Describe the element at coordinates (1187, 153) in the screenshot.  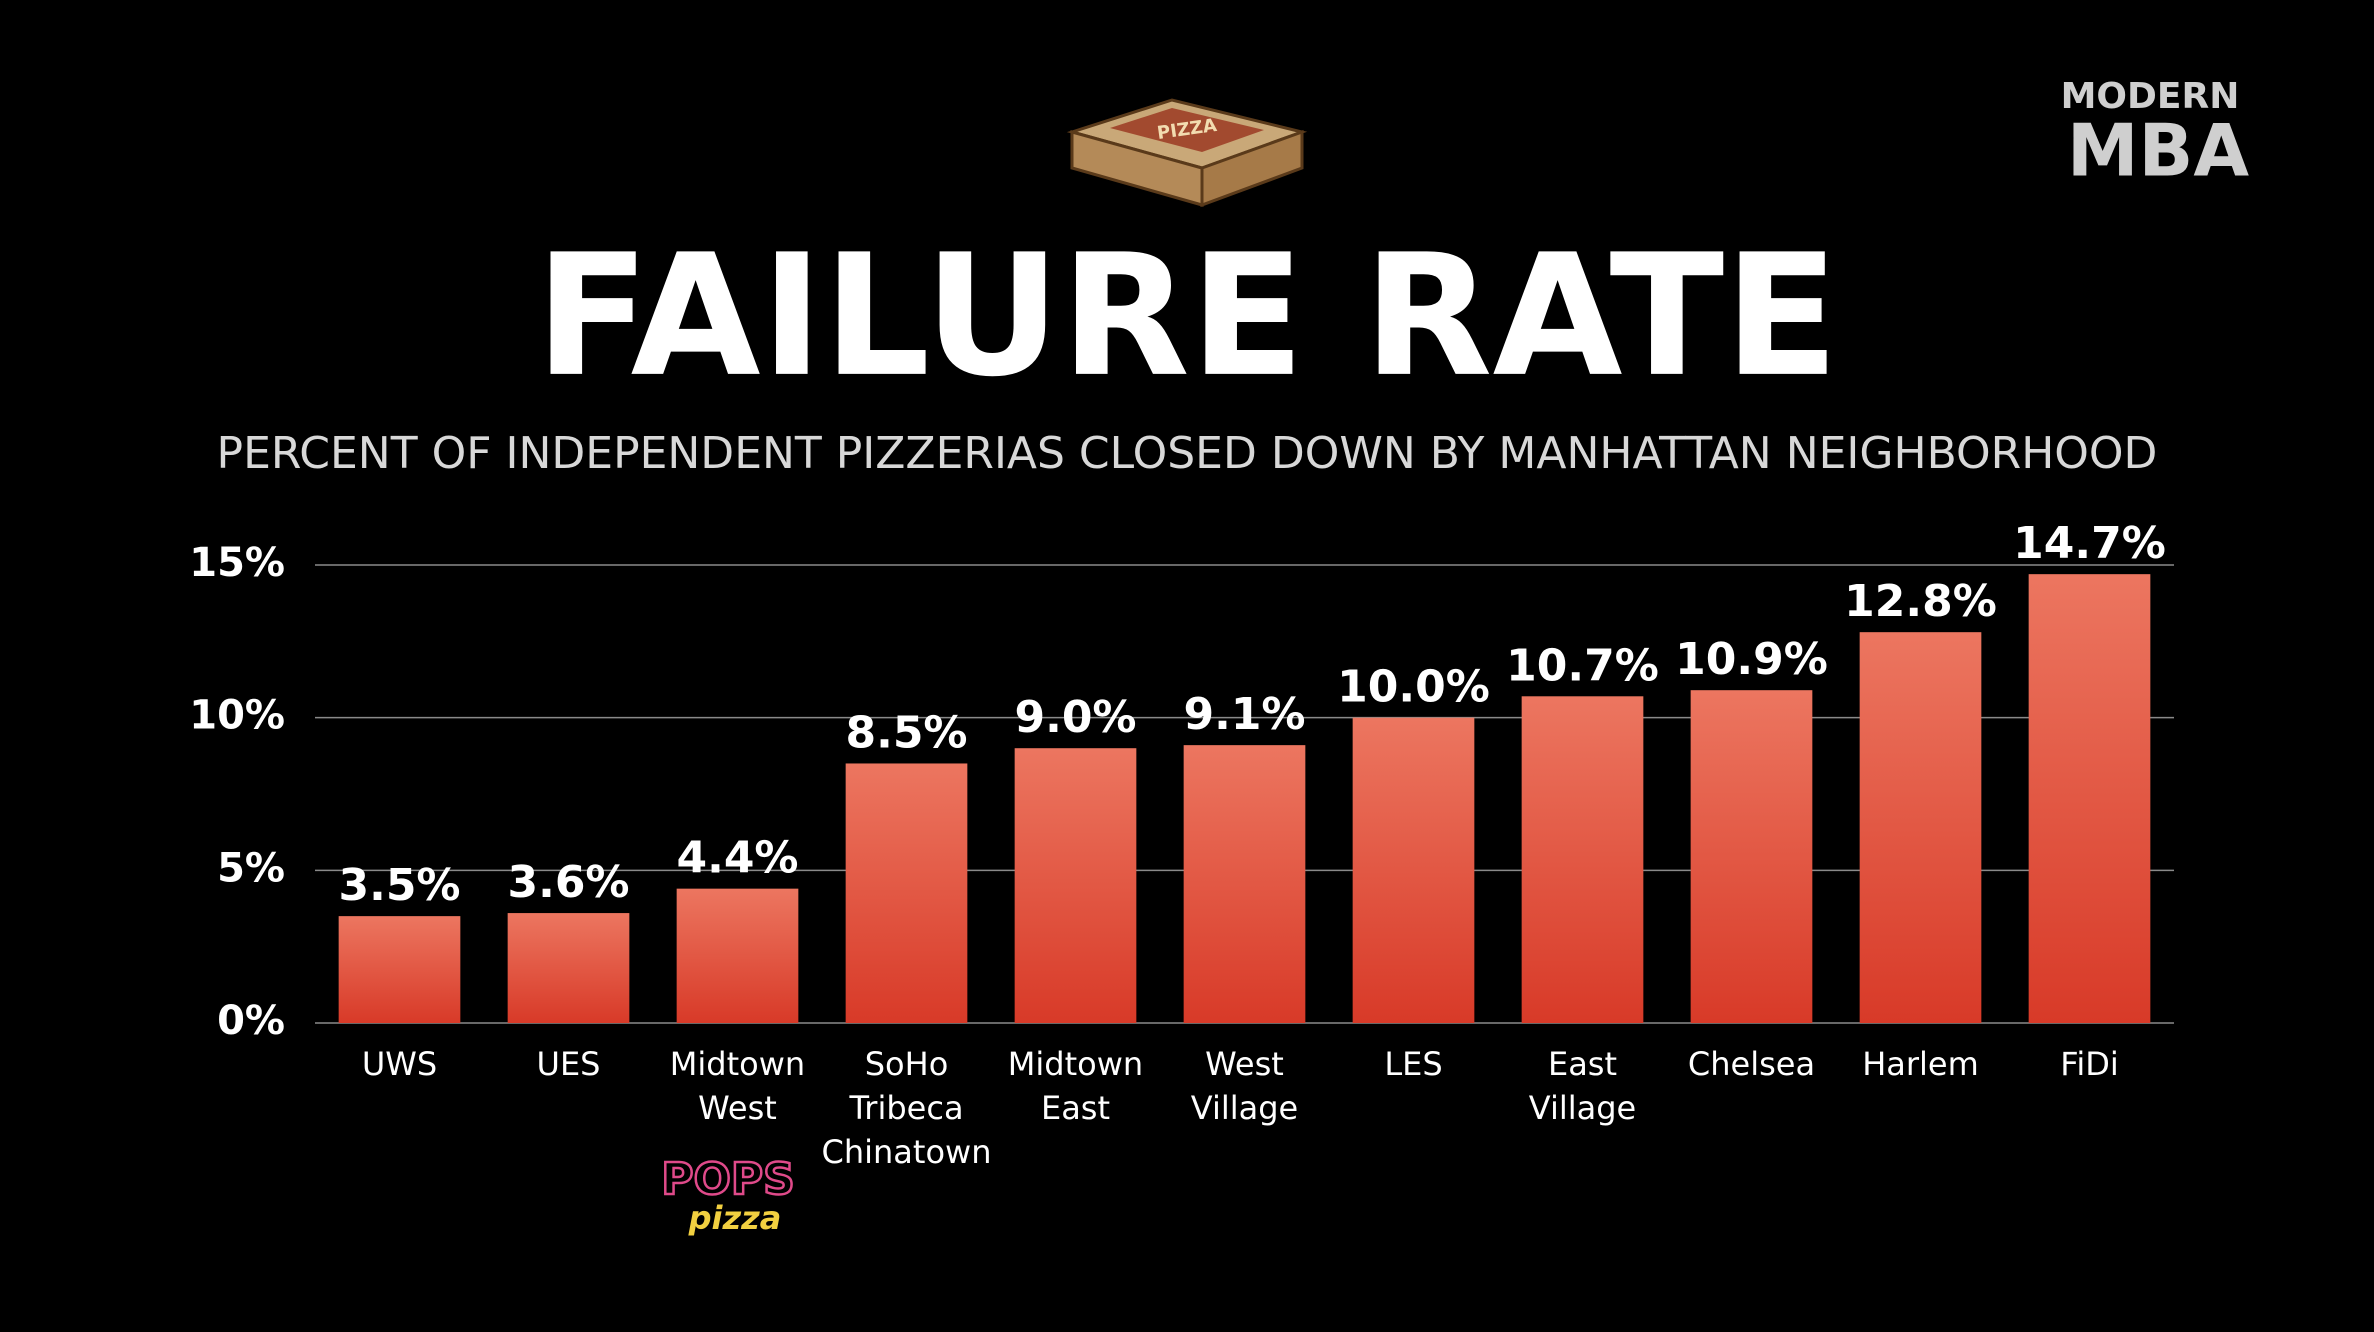
I see `pizza-box-icon: PIZZA` at that location.